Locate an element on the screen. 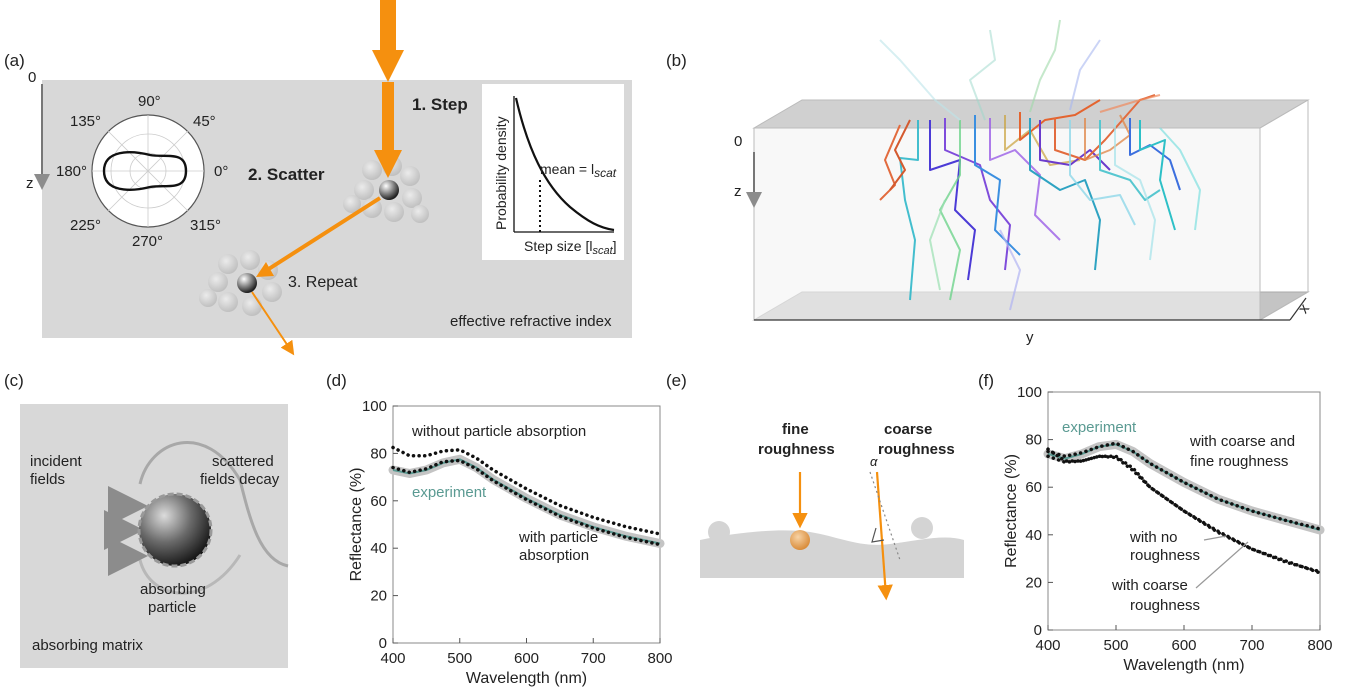 Image resolution: width=1351 pixels, height=691 pixels. d-ann-without: without particle absorption is located at coordinates (498, 431).